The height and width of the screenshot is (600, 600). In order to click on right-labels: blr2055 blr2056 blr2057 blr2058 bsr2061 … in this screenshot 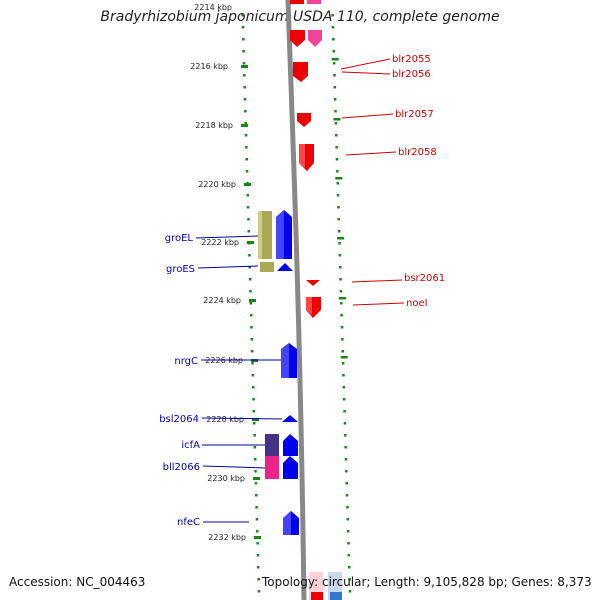, I will do `click(418, 181)`.